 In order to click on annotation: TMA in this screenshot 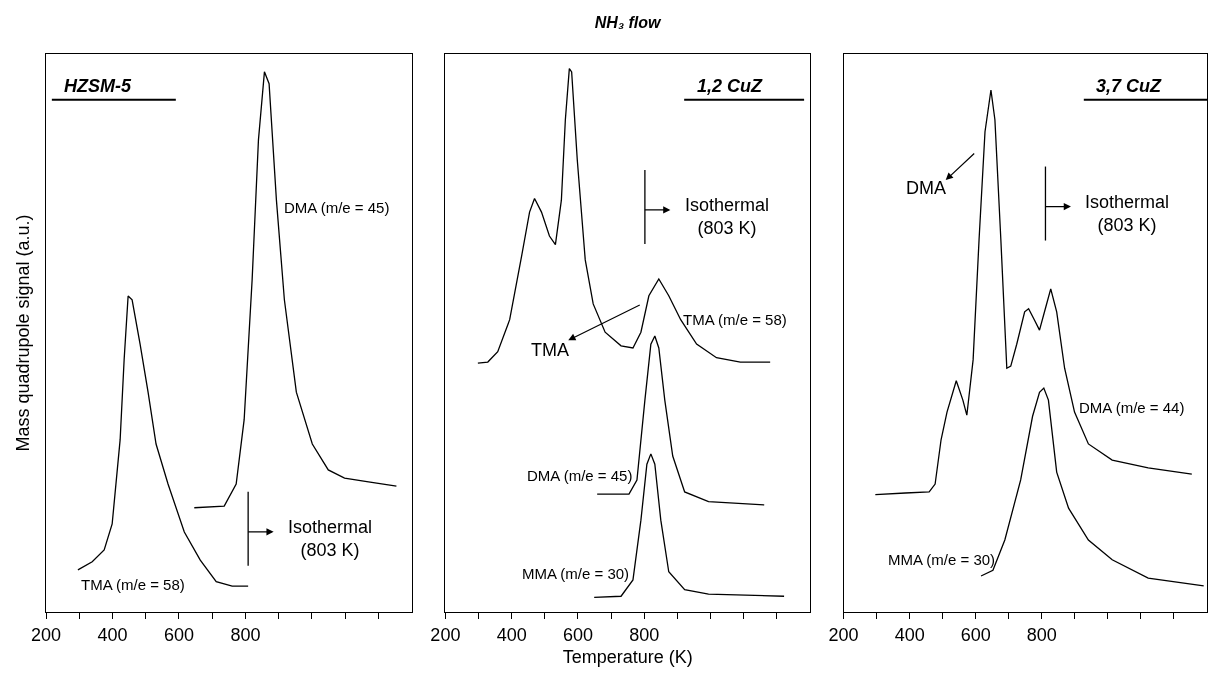, I will do `click(550, 350)`.